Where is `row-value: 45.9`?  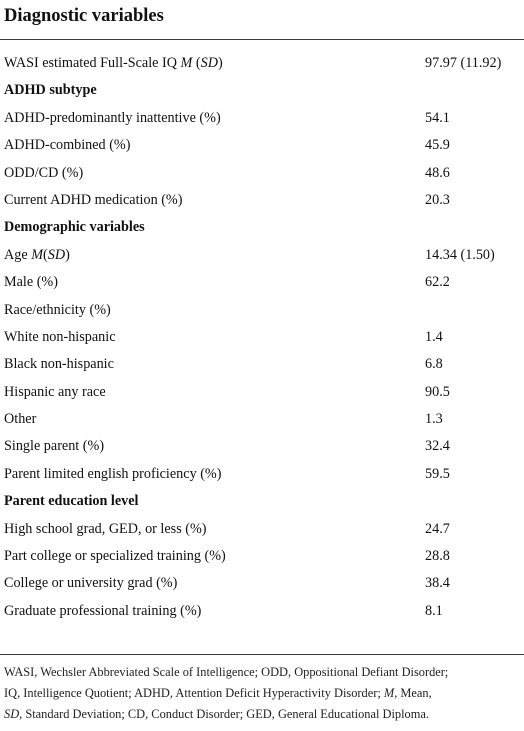
row-value: 45.9 is located at coordinates (437, 145).